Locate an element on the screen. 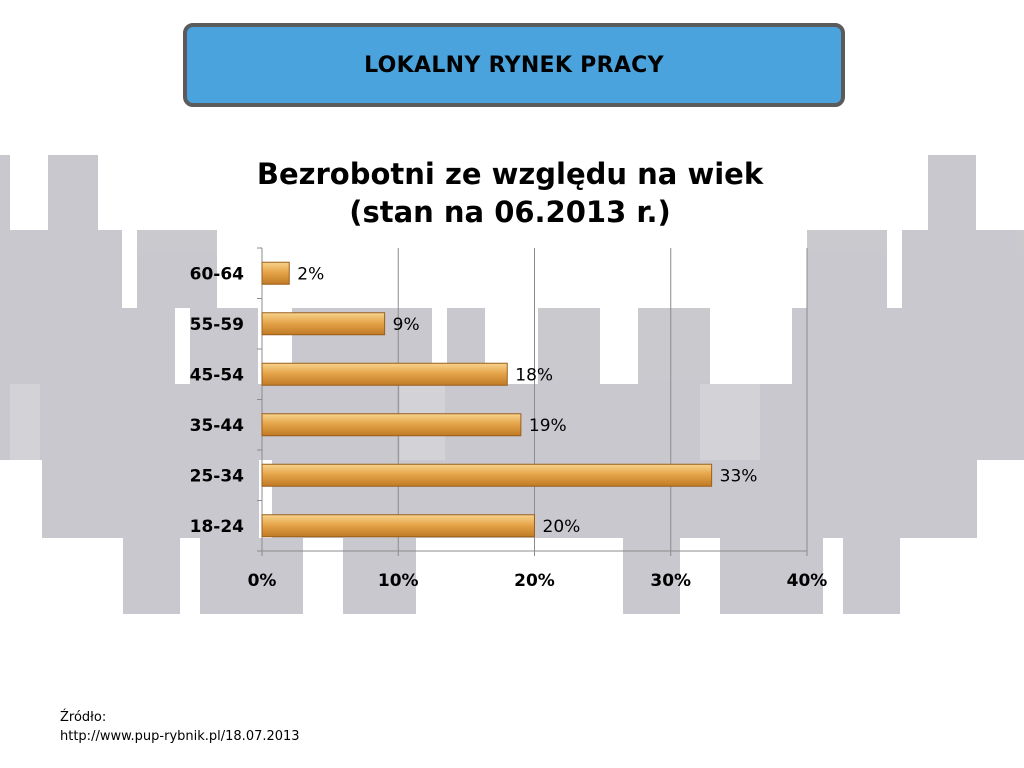 The height and width of the screenshot is (768, 1024). x-tick-label: 20% is located at coordinates (534, 581).